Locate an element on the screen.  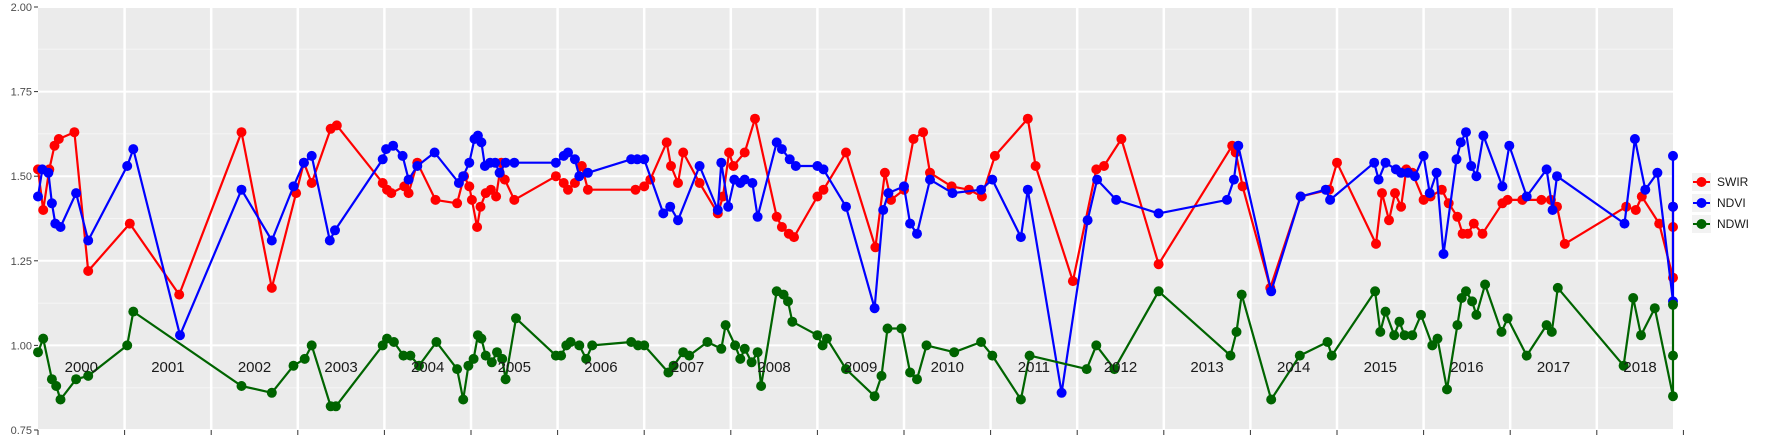
year-label: 2005 is located at coordinates (514, 367).